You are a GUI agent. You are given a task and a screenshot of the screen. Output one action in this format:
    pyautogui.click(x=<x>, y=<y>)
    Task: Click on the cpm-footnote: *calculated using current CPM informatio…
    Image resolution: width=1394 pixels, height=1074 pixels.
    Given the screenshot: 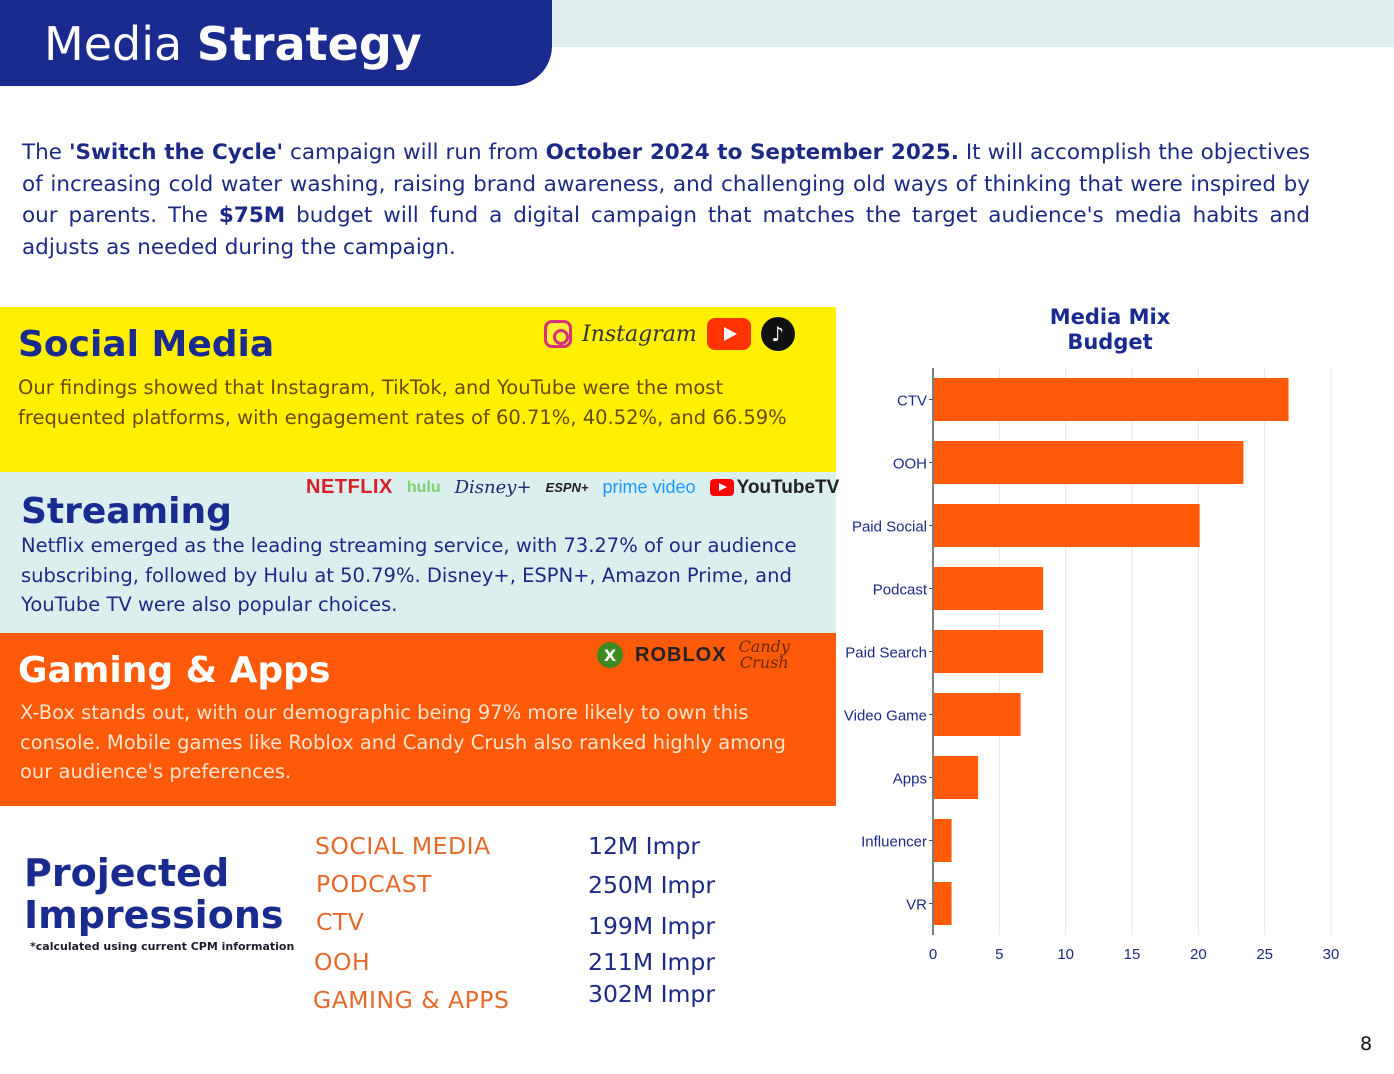 What is the action you would take?
    pyautogui.click(x=162, y=946)
    